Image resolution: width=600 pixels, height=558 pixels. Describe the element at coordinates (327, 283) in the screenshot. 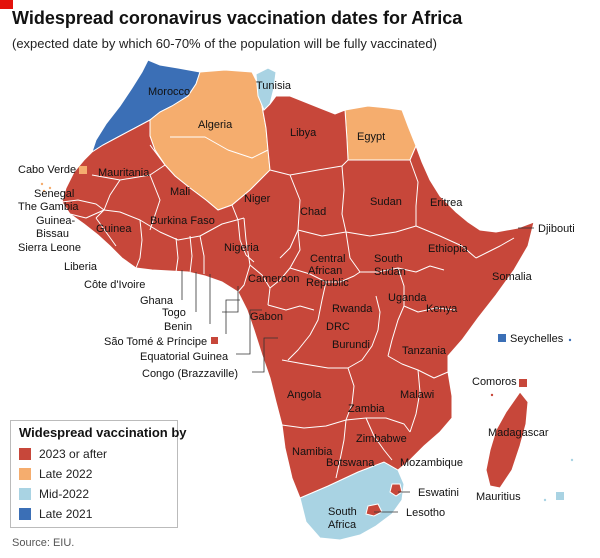

I see `label-car-3: Republic` at that location.